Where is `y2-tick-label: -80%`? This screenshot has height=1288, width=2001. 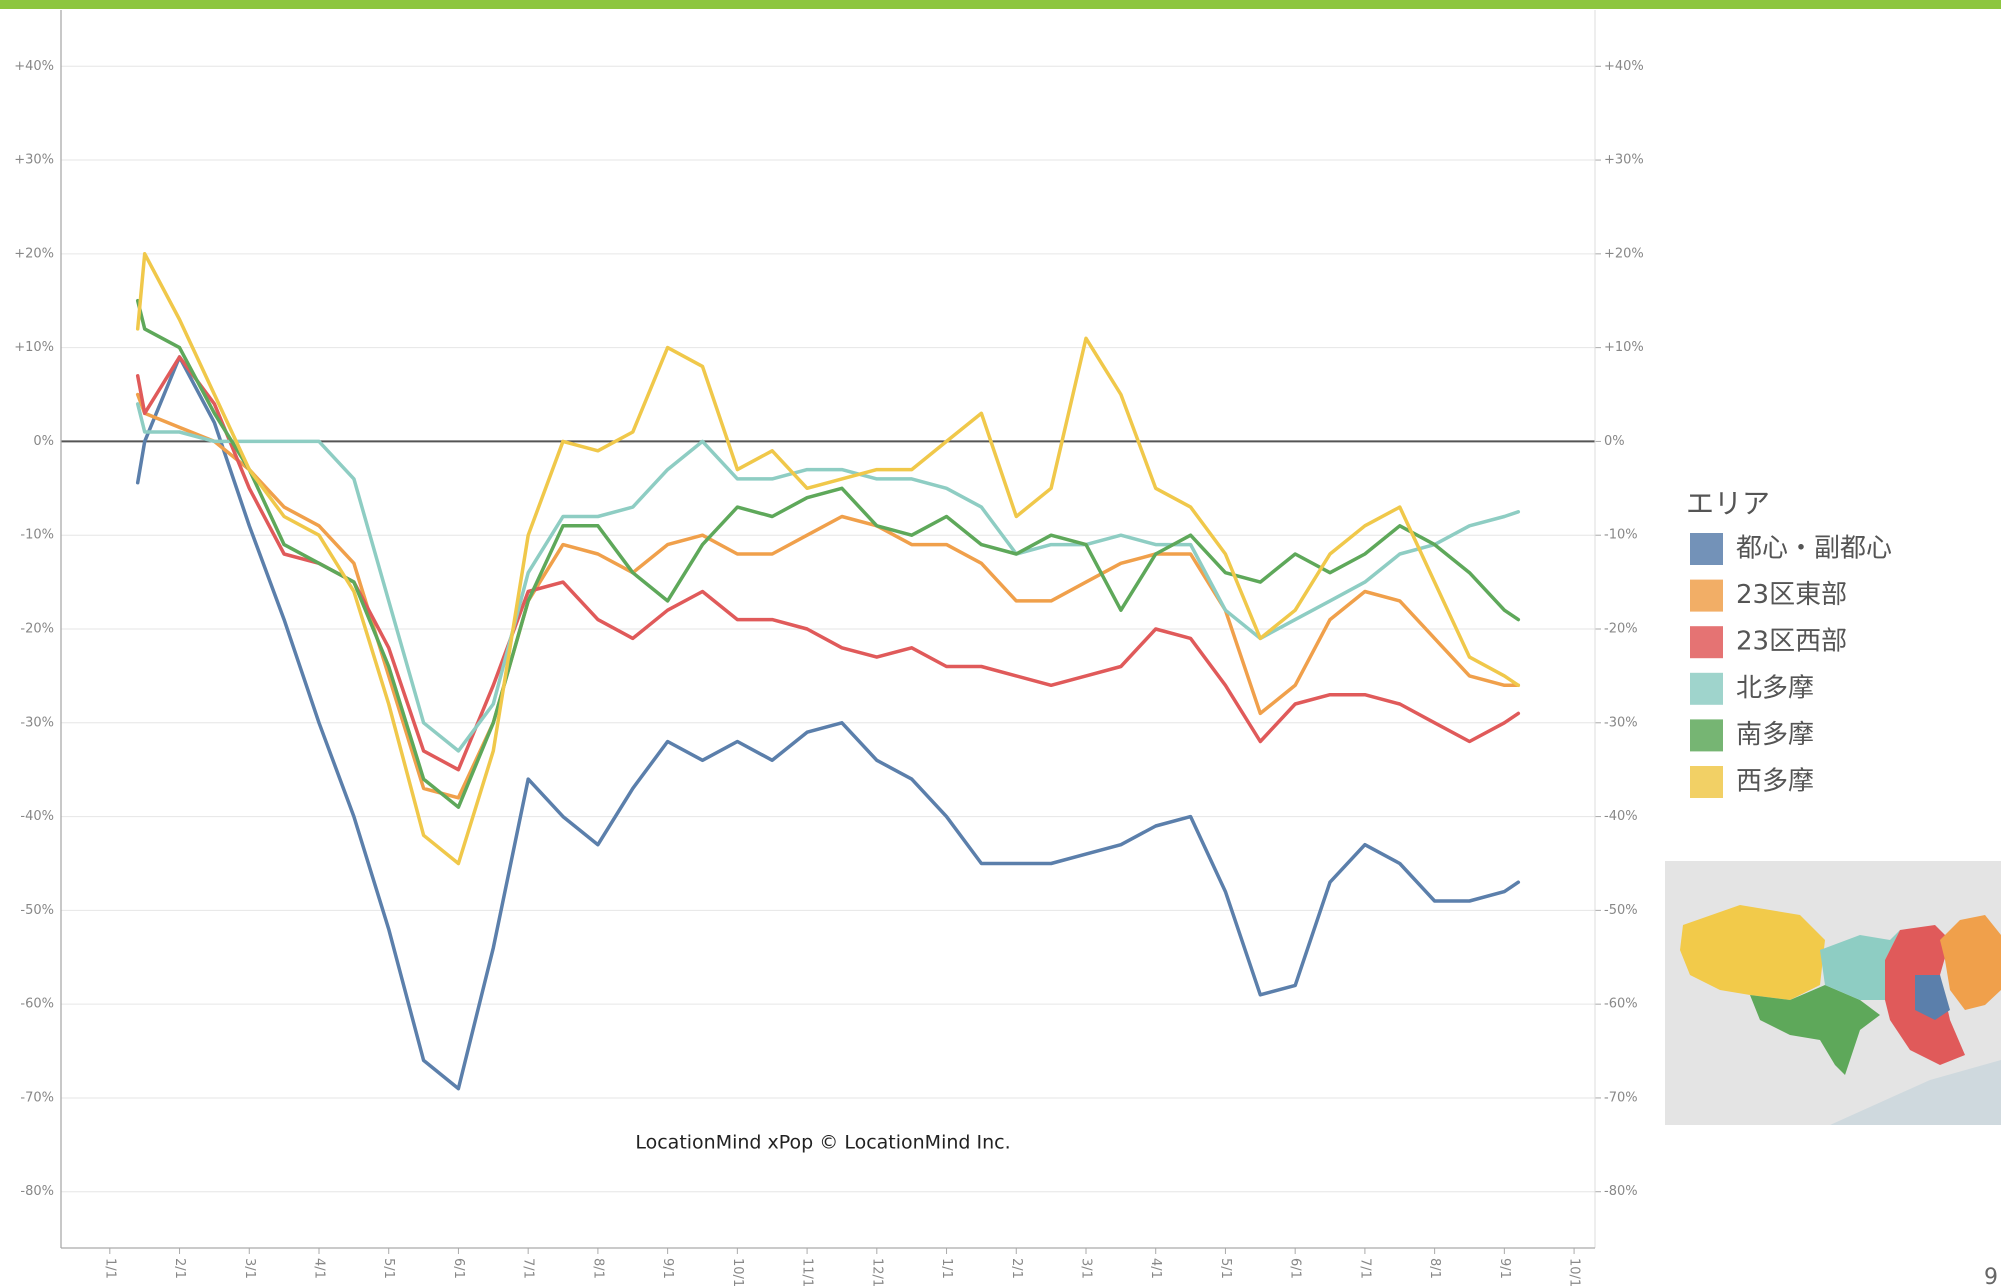
y2-tick-label: -80% is located at coordinates (1621, 1191).